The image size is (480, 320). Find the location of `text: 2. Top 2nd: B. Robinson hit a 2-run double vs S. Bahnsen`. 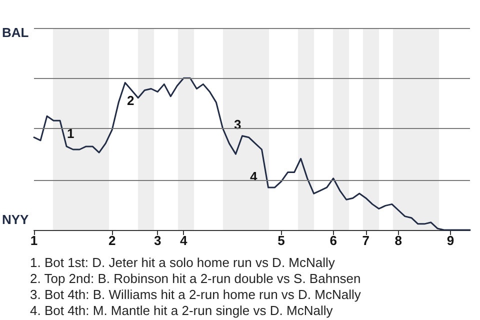

text: 2. Top 2nd: B. Robinson hit a 2-run double vs S. Bahnsen is located at coordinates (195, 278).